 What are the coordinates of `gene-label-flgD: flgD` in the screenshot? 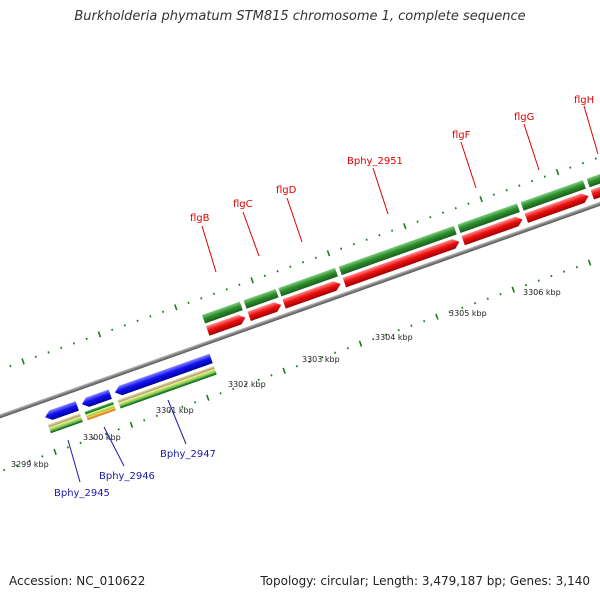 It's located at (286, 190).